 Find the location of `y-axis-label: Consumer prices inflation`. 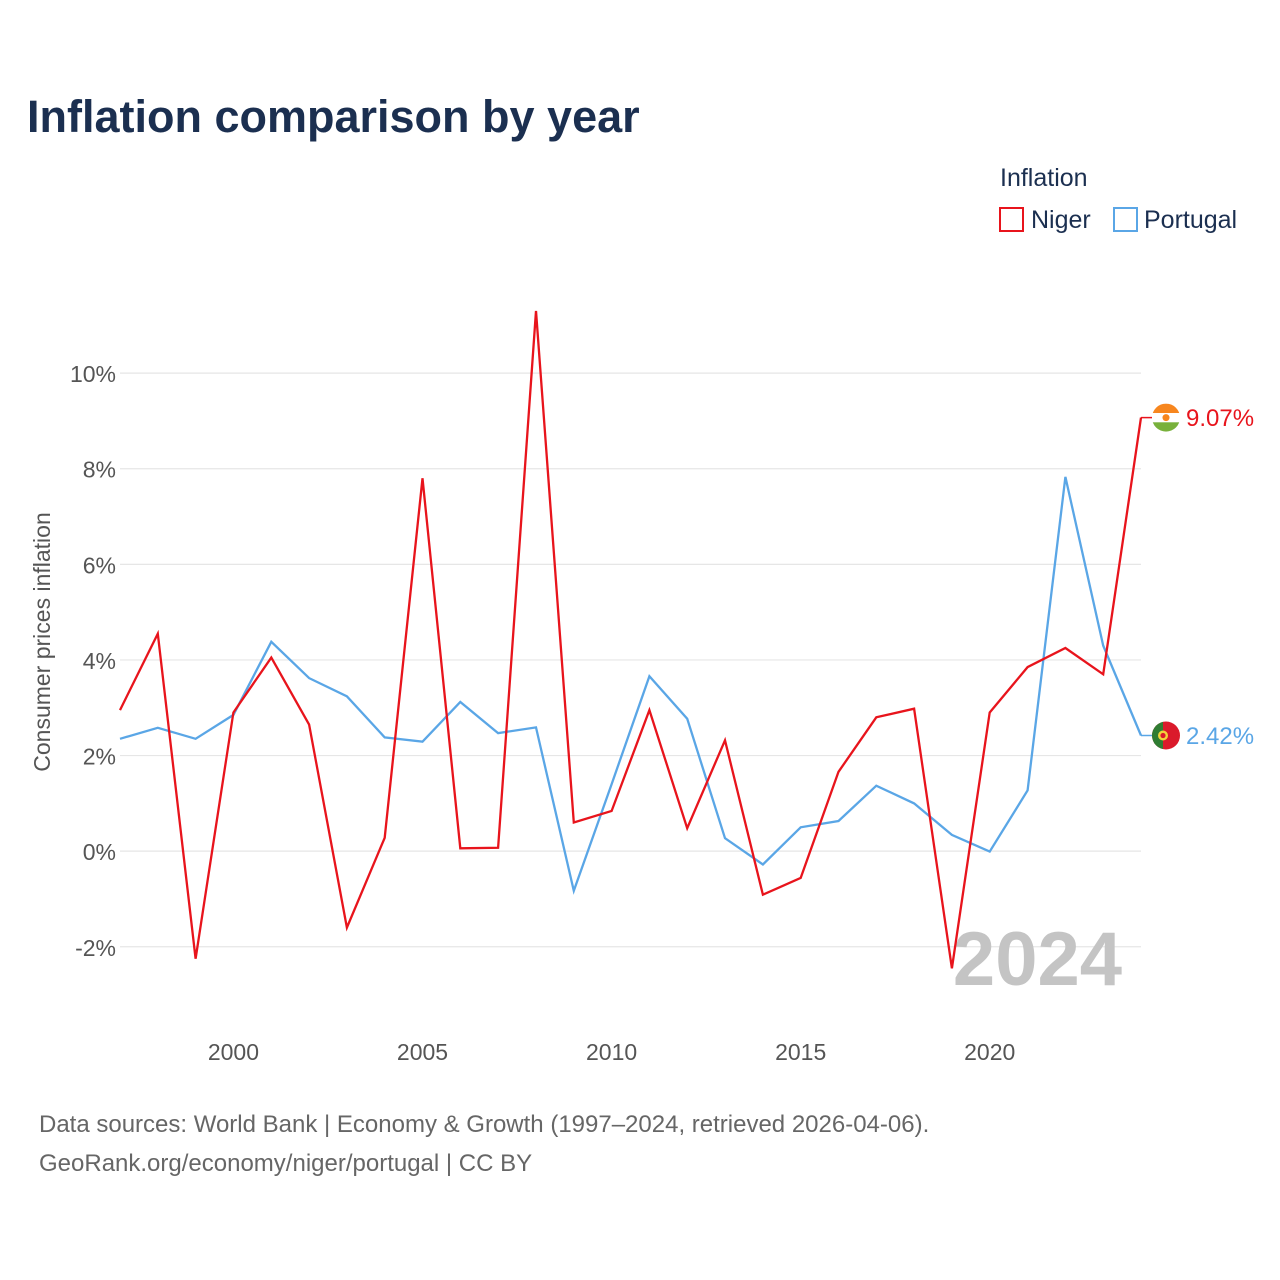

y-axis-label: Consumer prices inflation is located at coordinates (42, 642).